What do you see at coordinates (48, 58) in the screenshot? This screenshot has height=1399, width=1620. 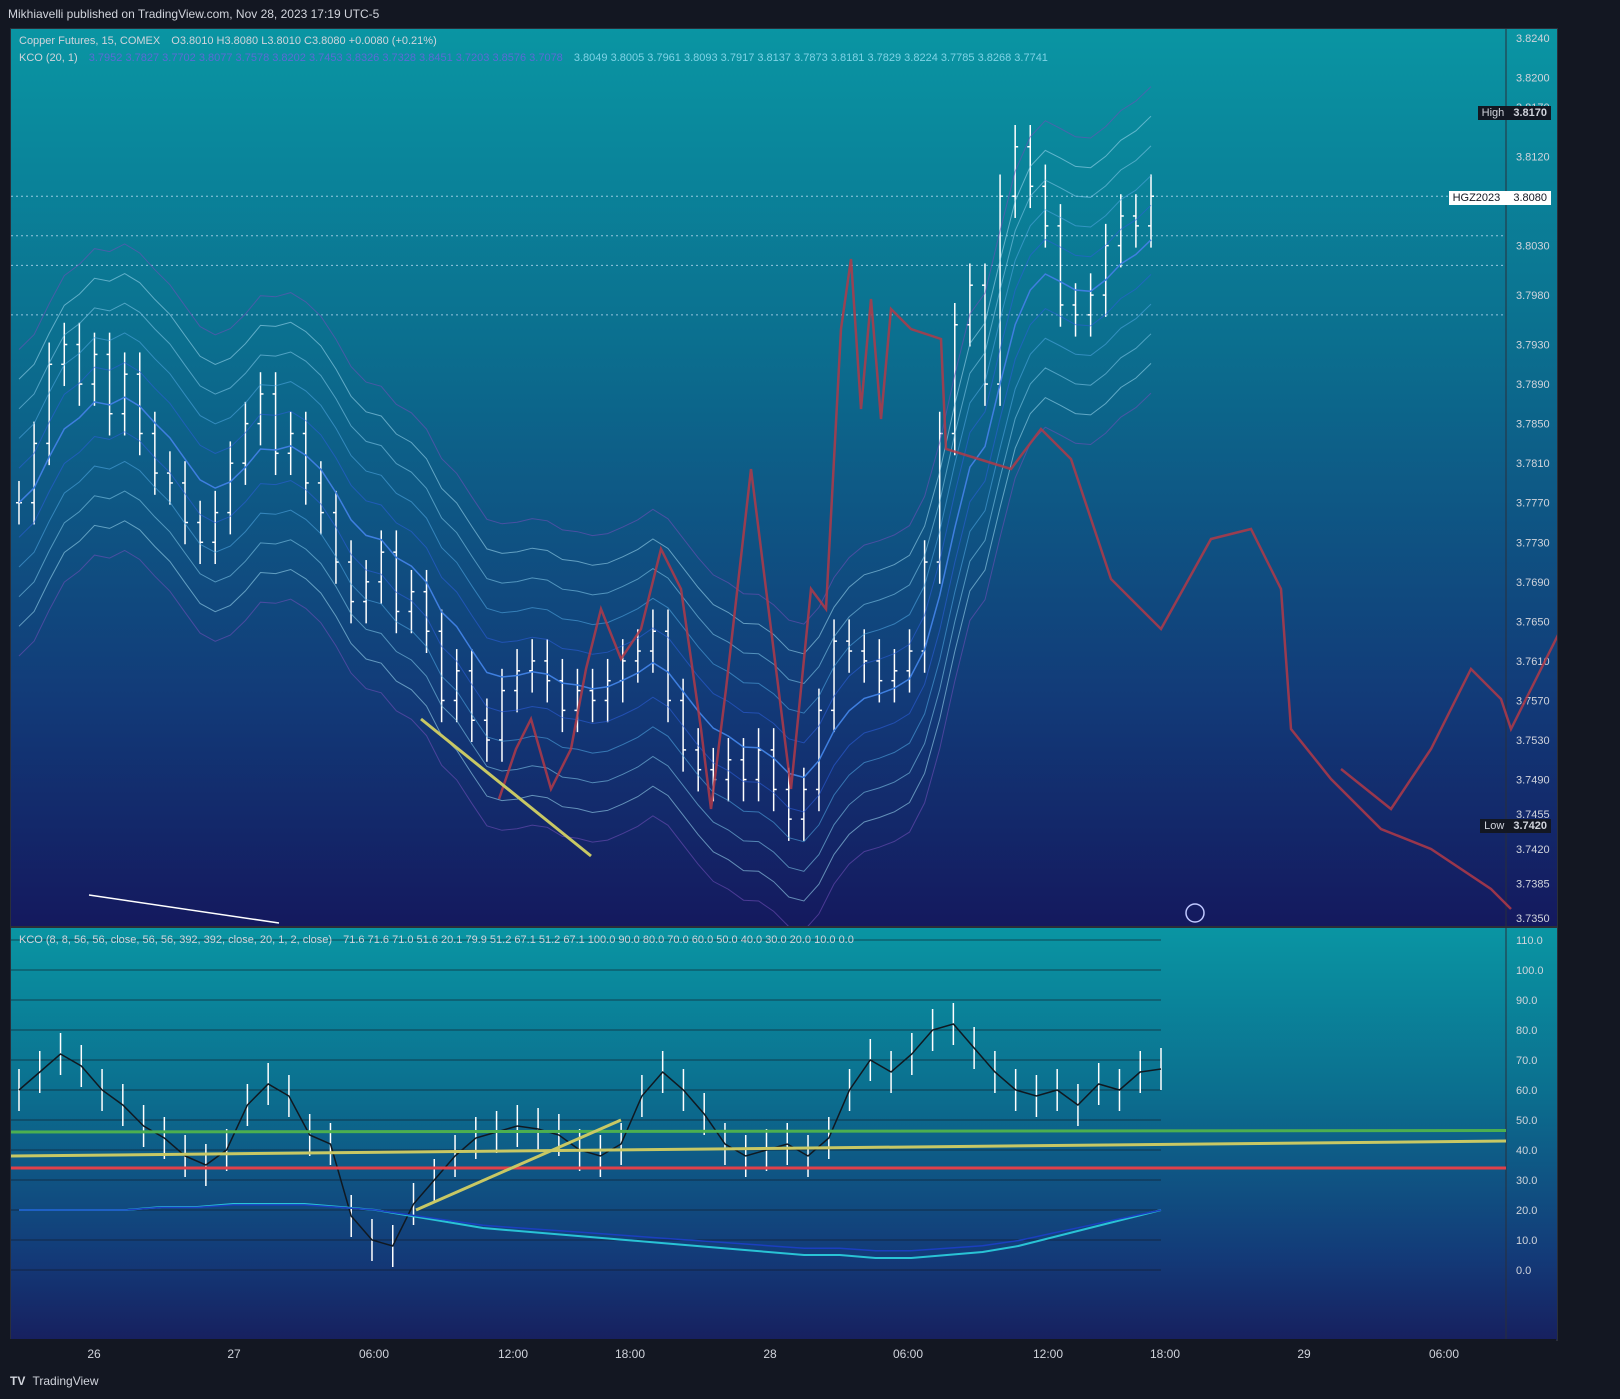 I see `kco-label: KCO (20, 1)` at bounding box center [48, 58].